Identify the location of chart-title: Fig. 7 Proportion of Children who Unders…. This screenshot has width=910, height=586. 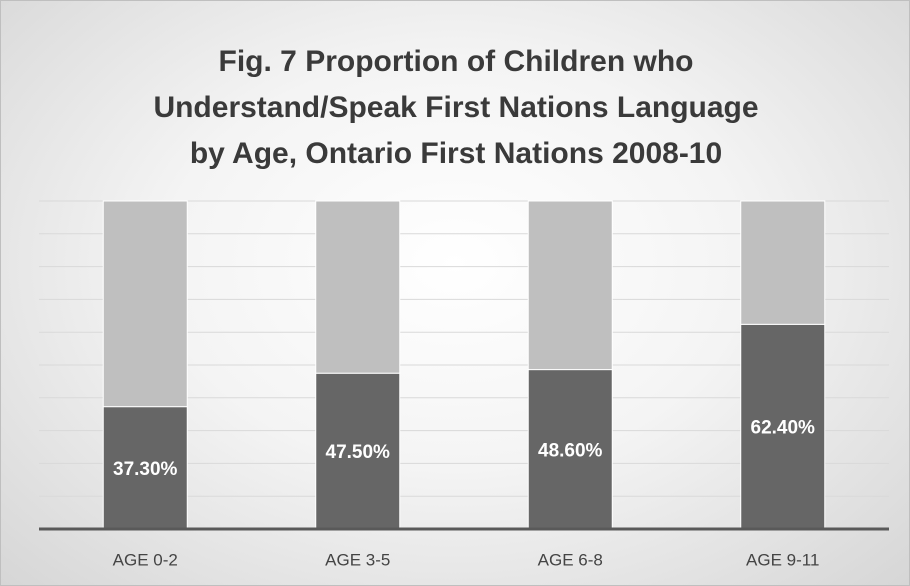
(456, 107).